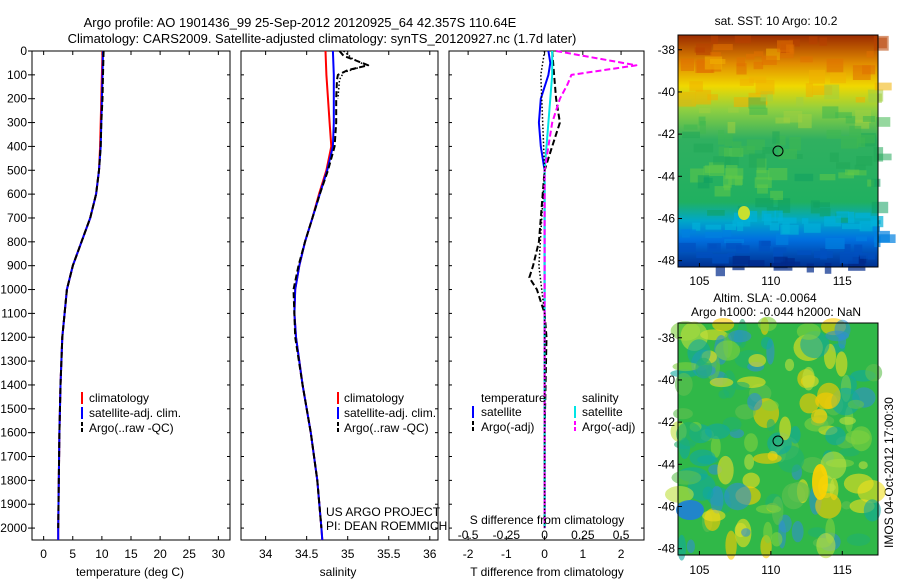 The image size is (900, 580). What do you see at coordinates (667, 380) in the screenshot?
I see `map-y-tick-label: -40` at bounding box center [667, 380].